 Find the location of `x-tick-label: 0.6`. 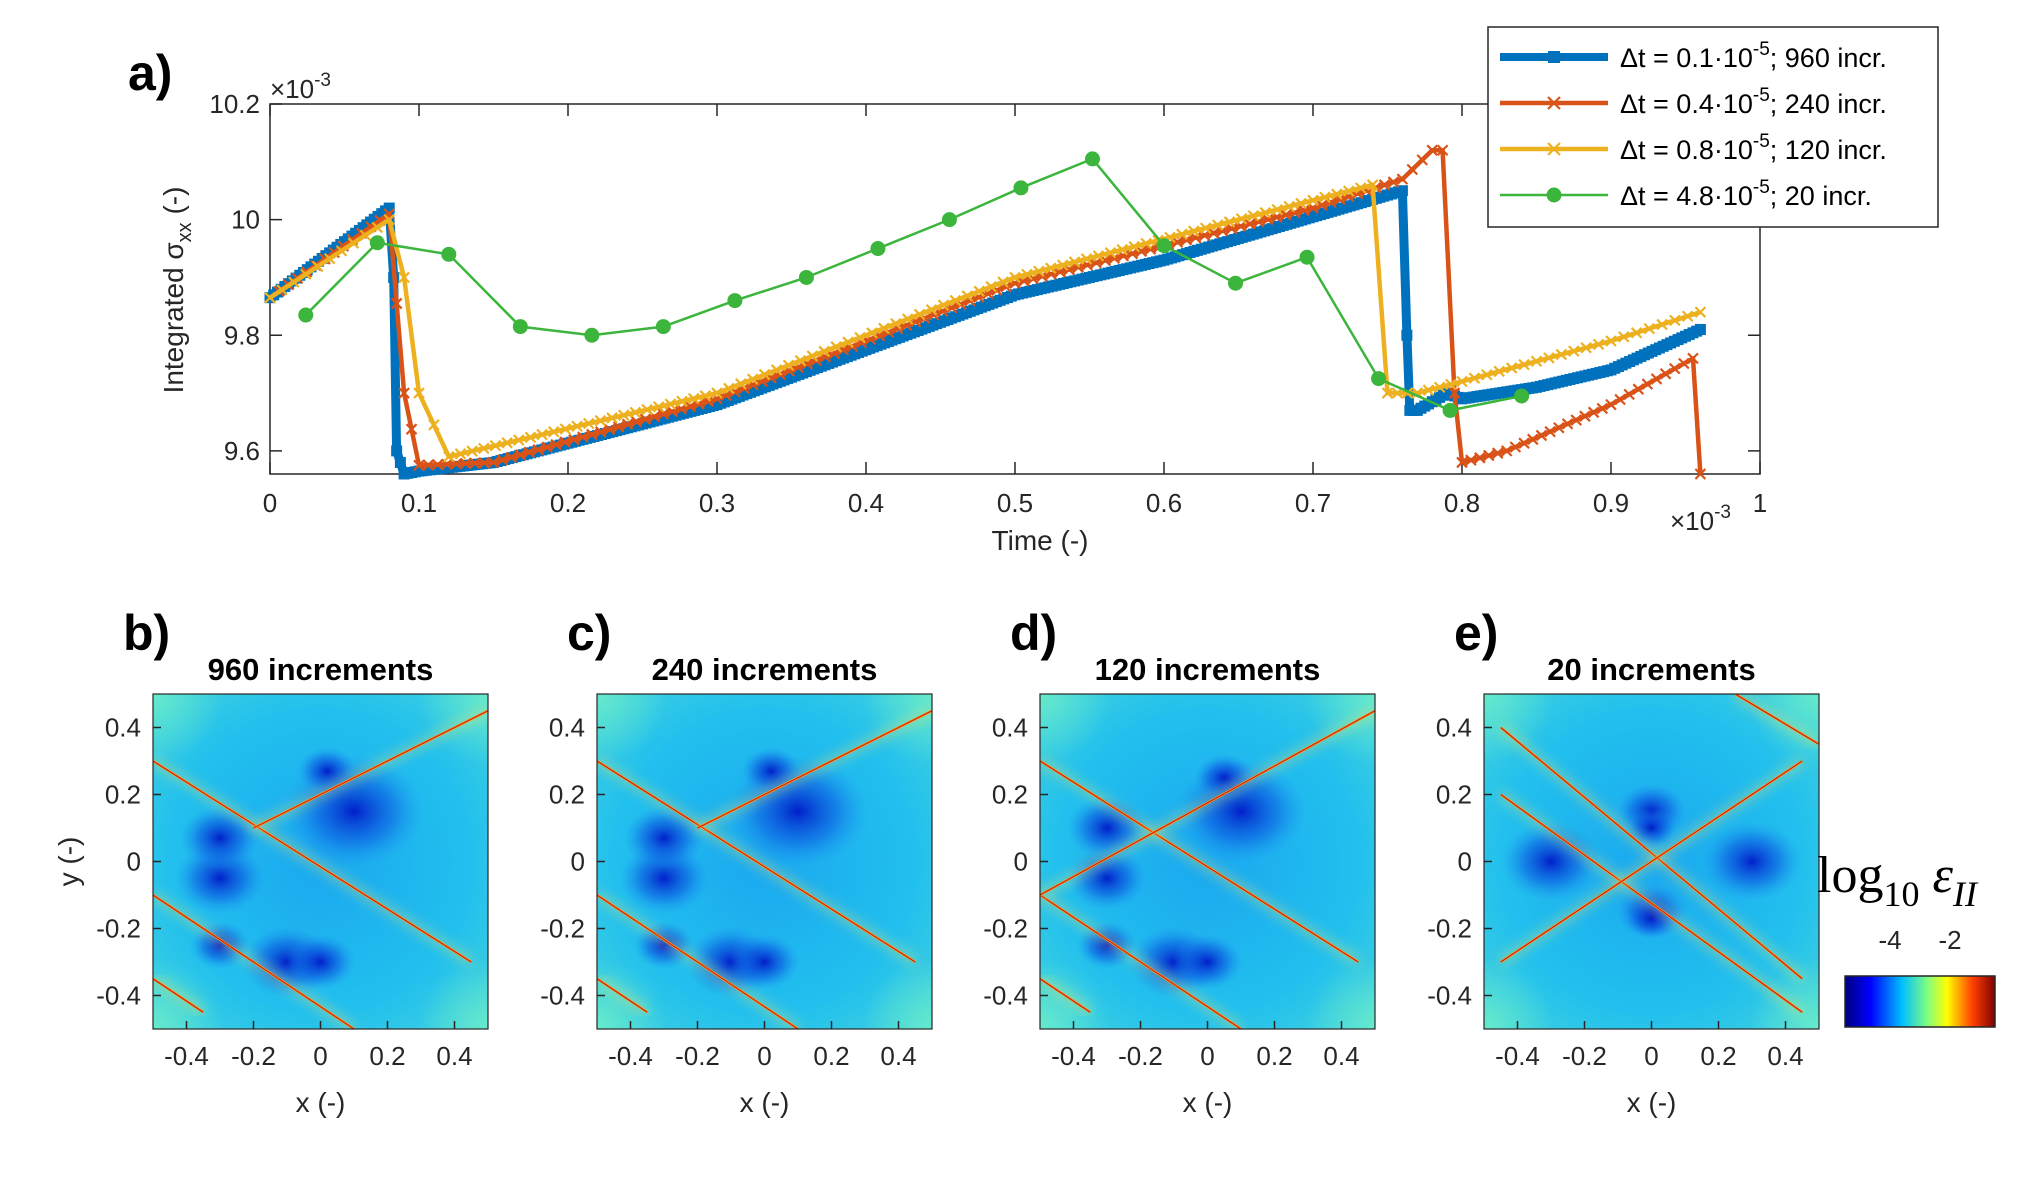

x-tick-label: 0.6 is located at coordinates (1164, 503).